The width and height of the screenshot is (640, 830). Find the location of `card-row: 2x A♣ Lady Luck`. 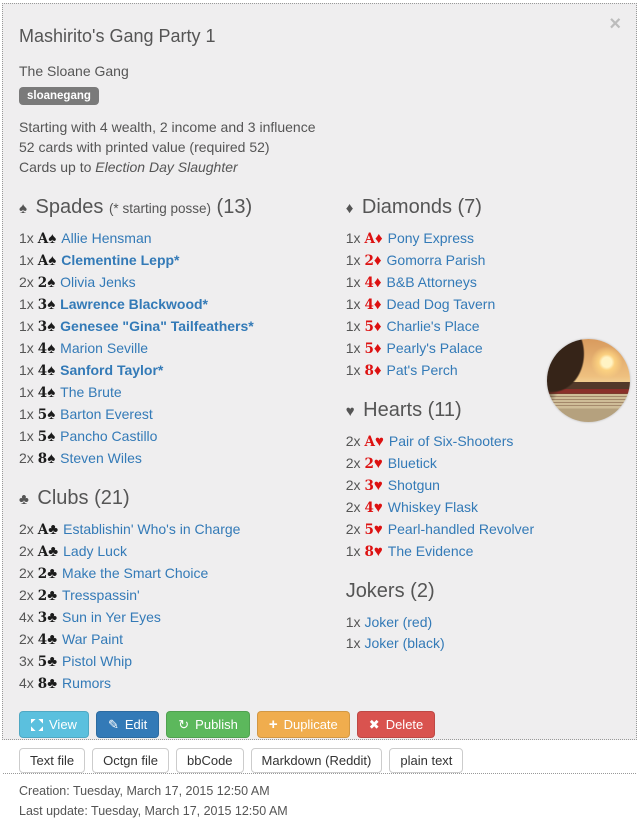

card-row: 2x A♣ Lady Luck is located at coordinates (181, 552).